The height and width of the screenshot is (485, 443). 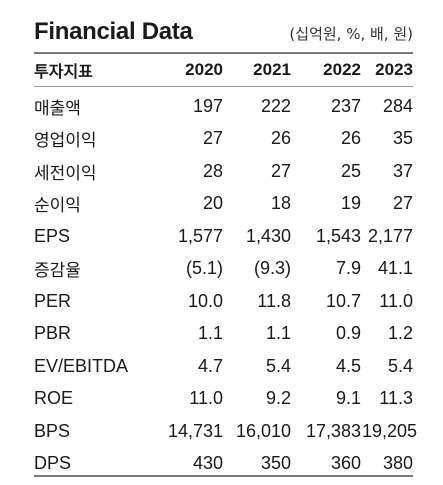 I want to click on table-cell: 4.5, so click(x=348, y=365).